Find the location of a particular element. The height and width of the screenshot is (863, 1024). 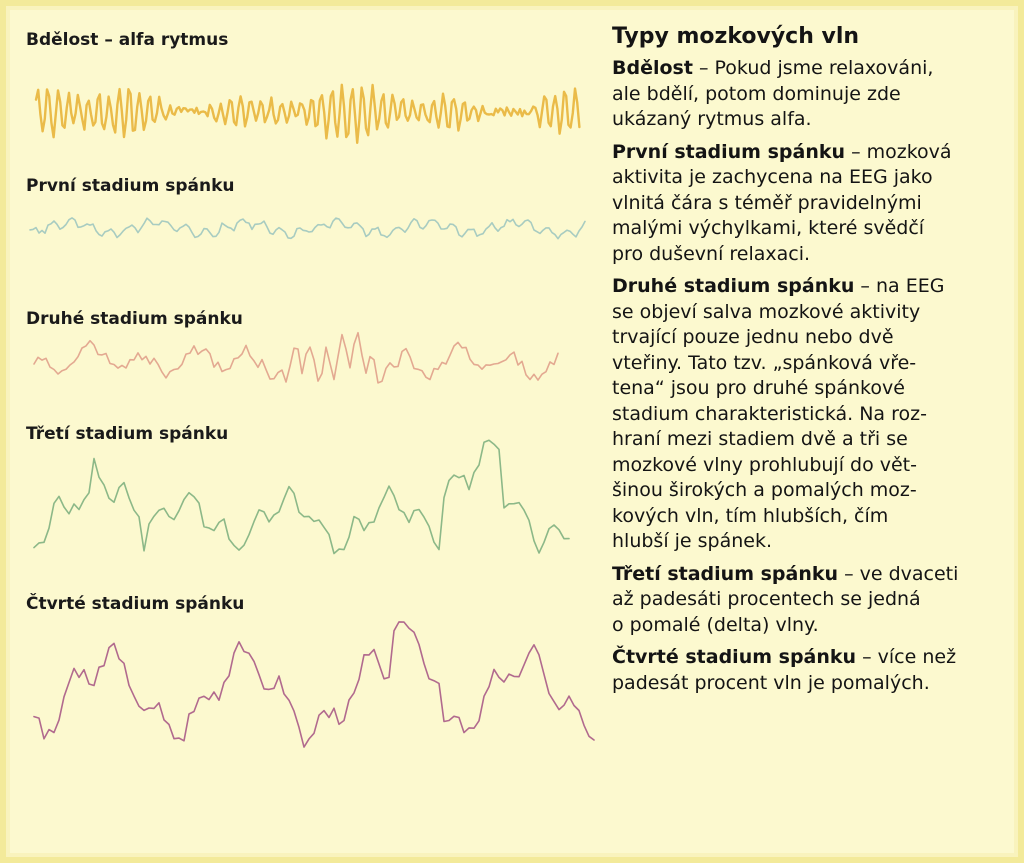

paragraph-line: pro duševní relaxaci. is located at coordinates (711, 253).